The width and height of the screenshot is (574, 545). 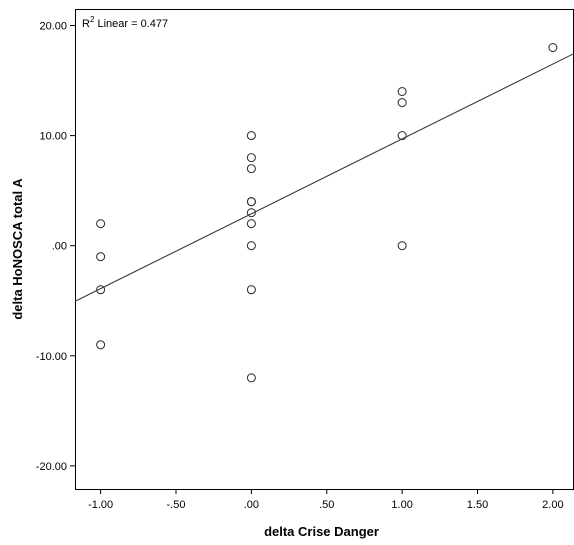 I want to click on y-tick-label: .00, so click(x=59, y=247).